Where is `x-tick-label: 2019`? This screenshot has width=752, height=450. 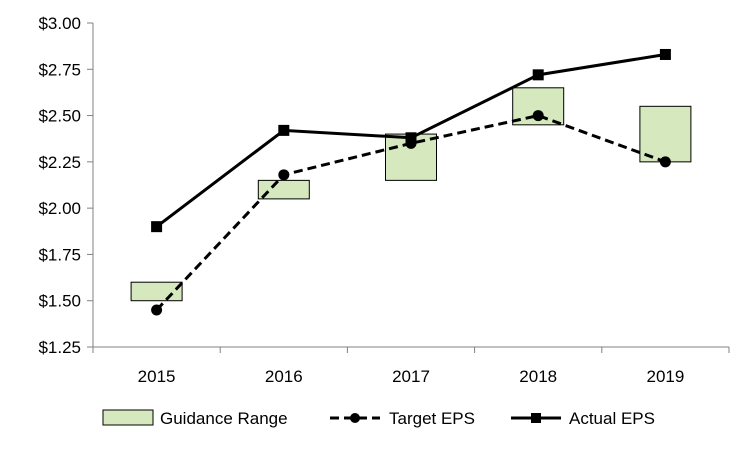
x-tick-label: 2019 is located at coordinates (665, 376).